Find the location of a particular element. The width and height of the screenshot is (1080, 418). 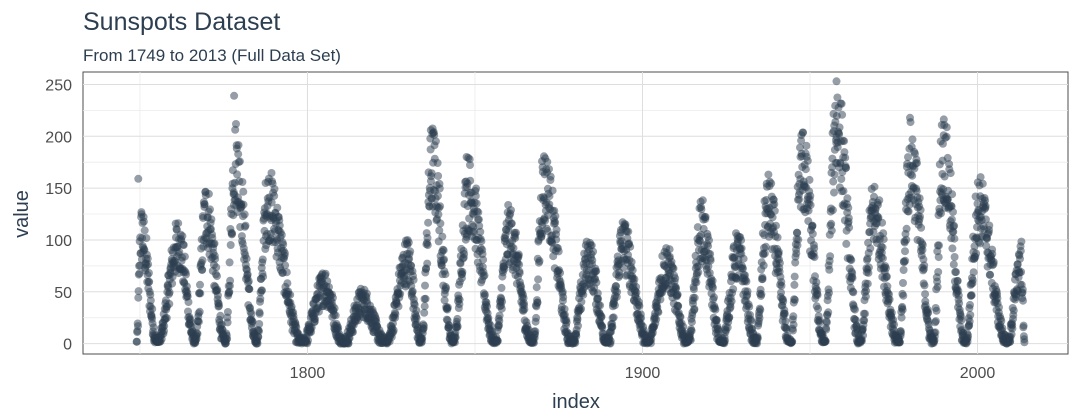

x-tick-label: 1900 is located at coordinates (643, 373).